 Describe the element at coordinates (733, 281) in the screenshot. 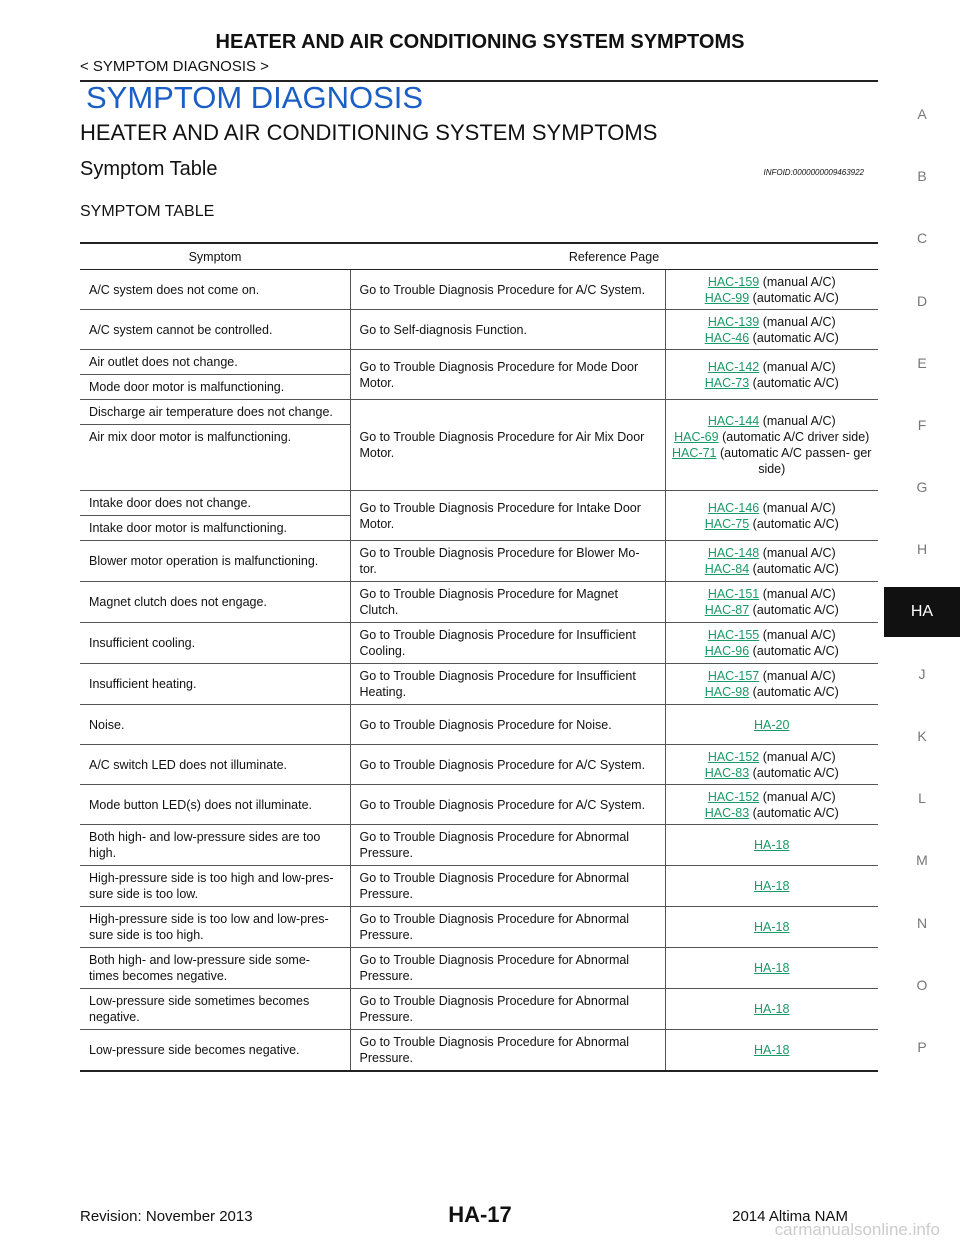

I see `reference-link: HAC-159` at that location.